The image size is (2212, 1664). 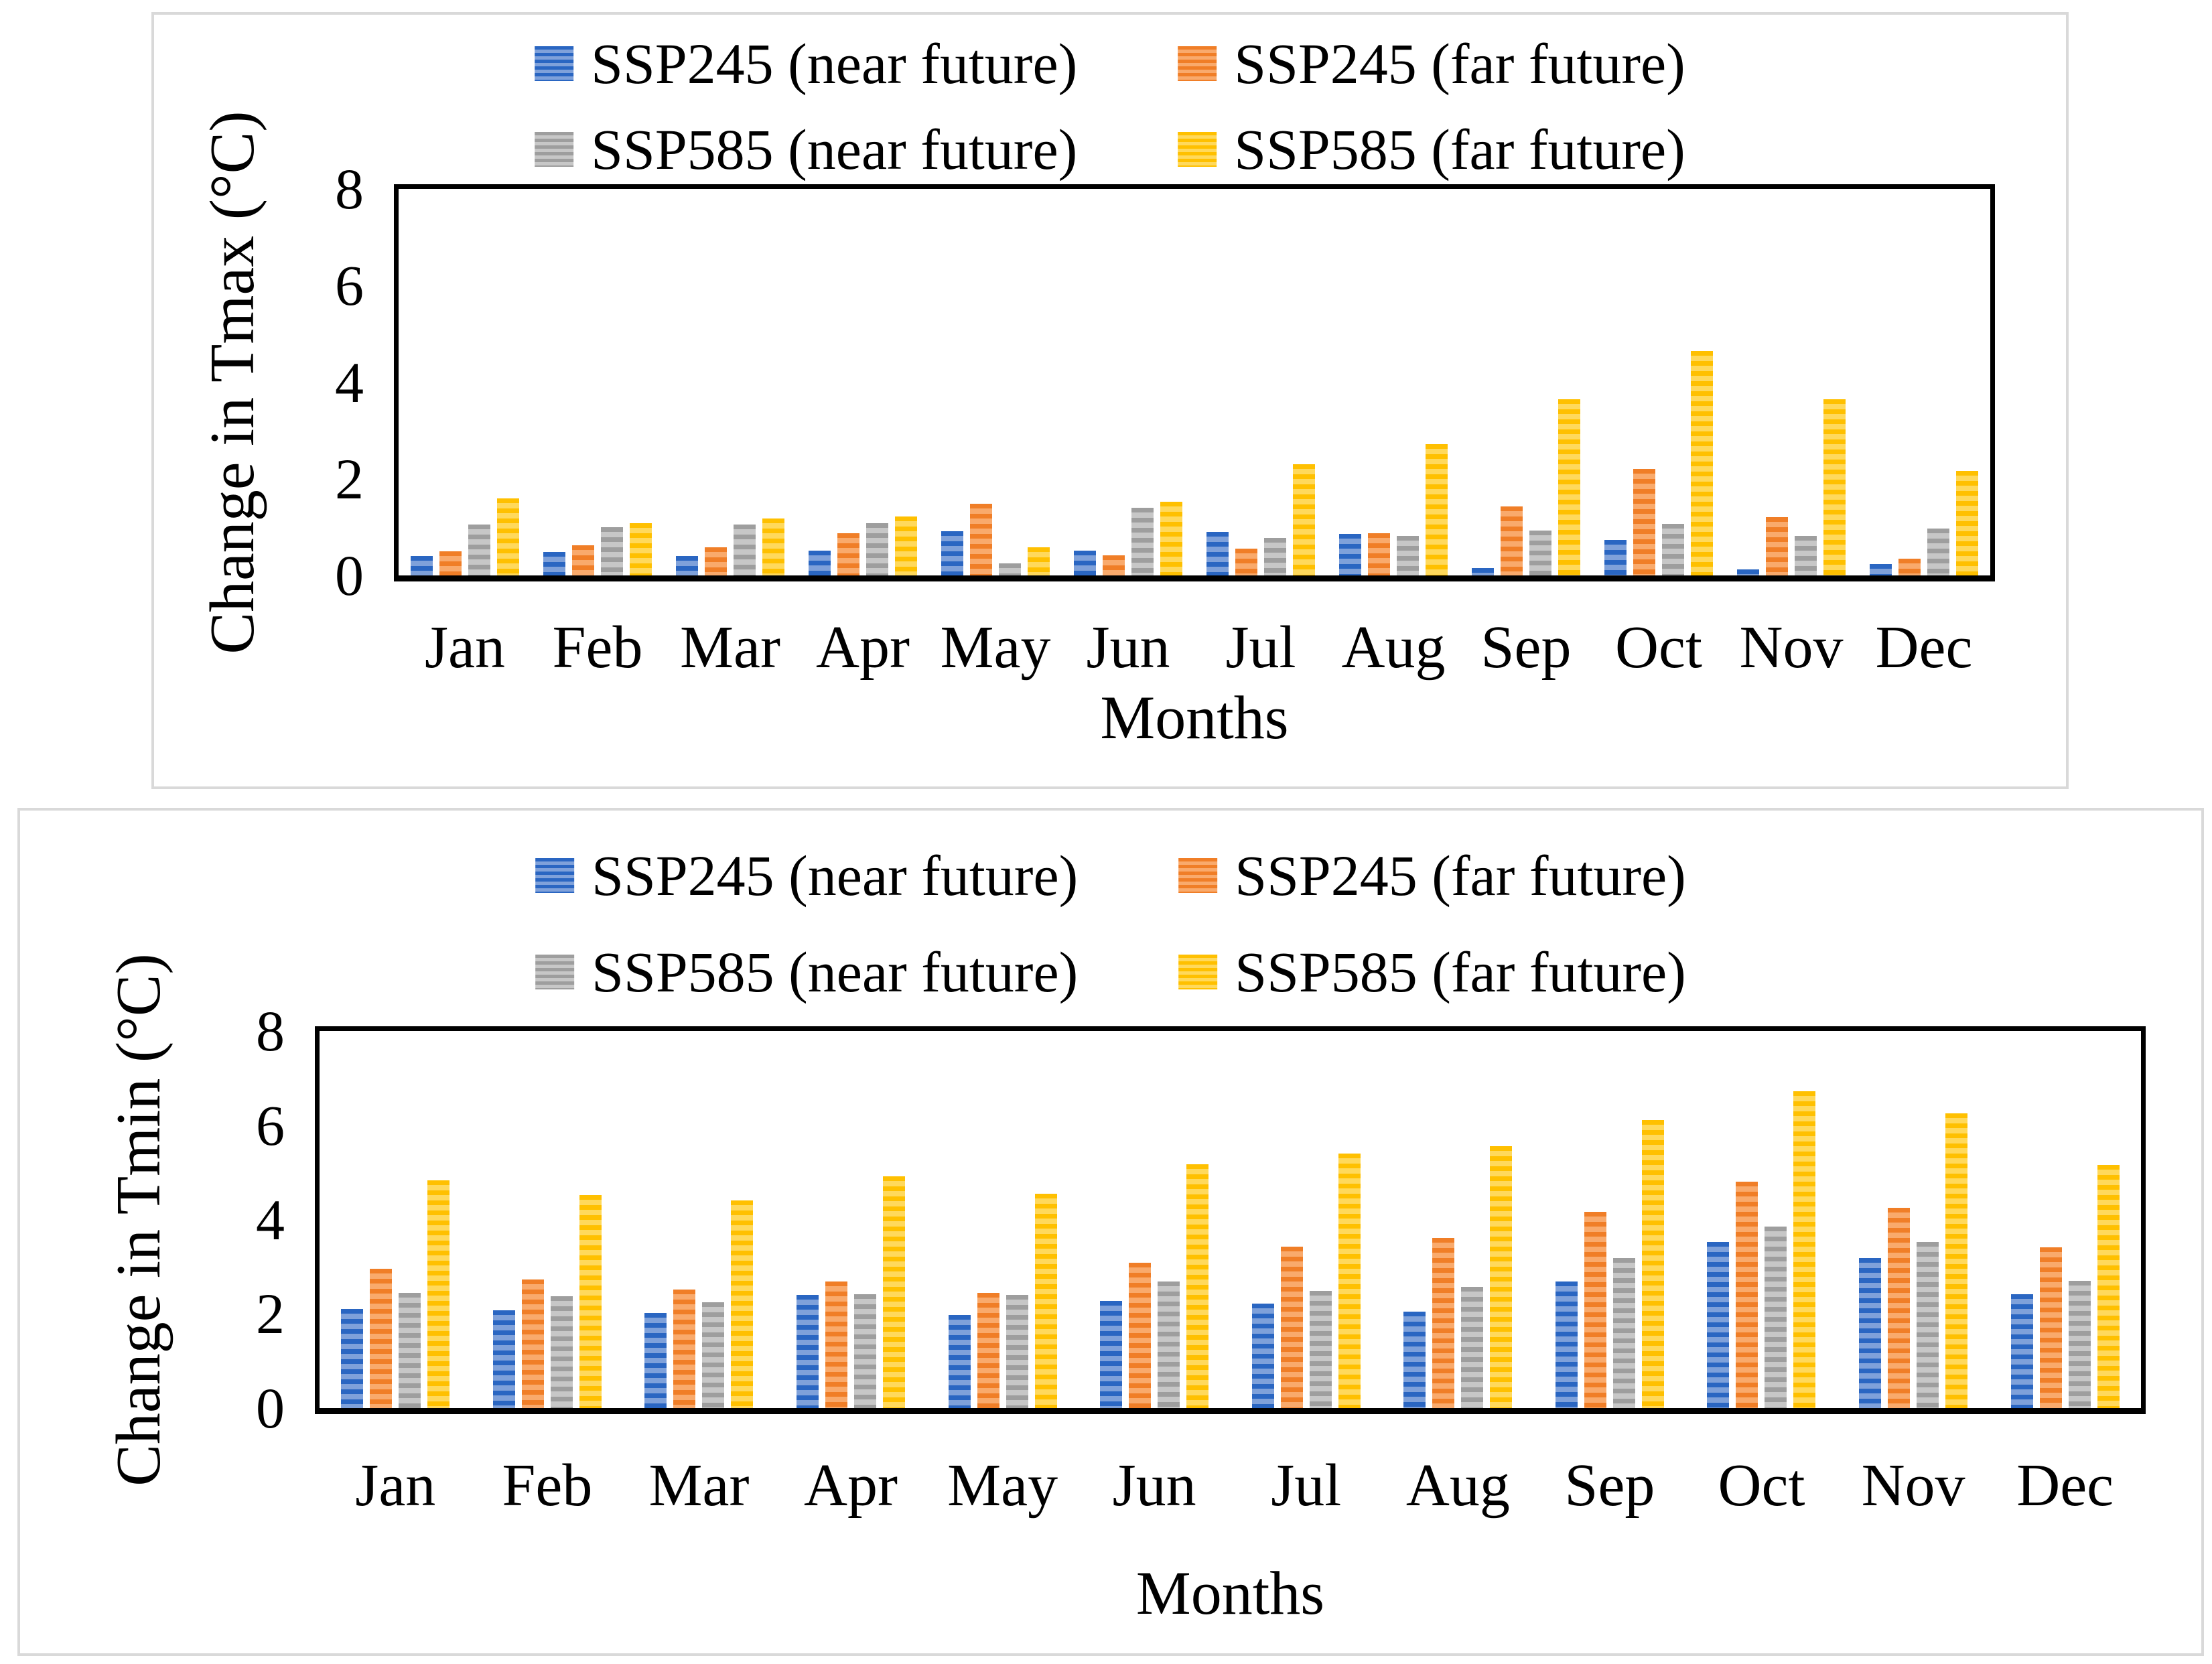 What do you see at coordinates (1460, 63) in the screenshot?
I see `legend-label: SSP245 (far future)` at bounding box center [1460, 63].